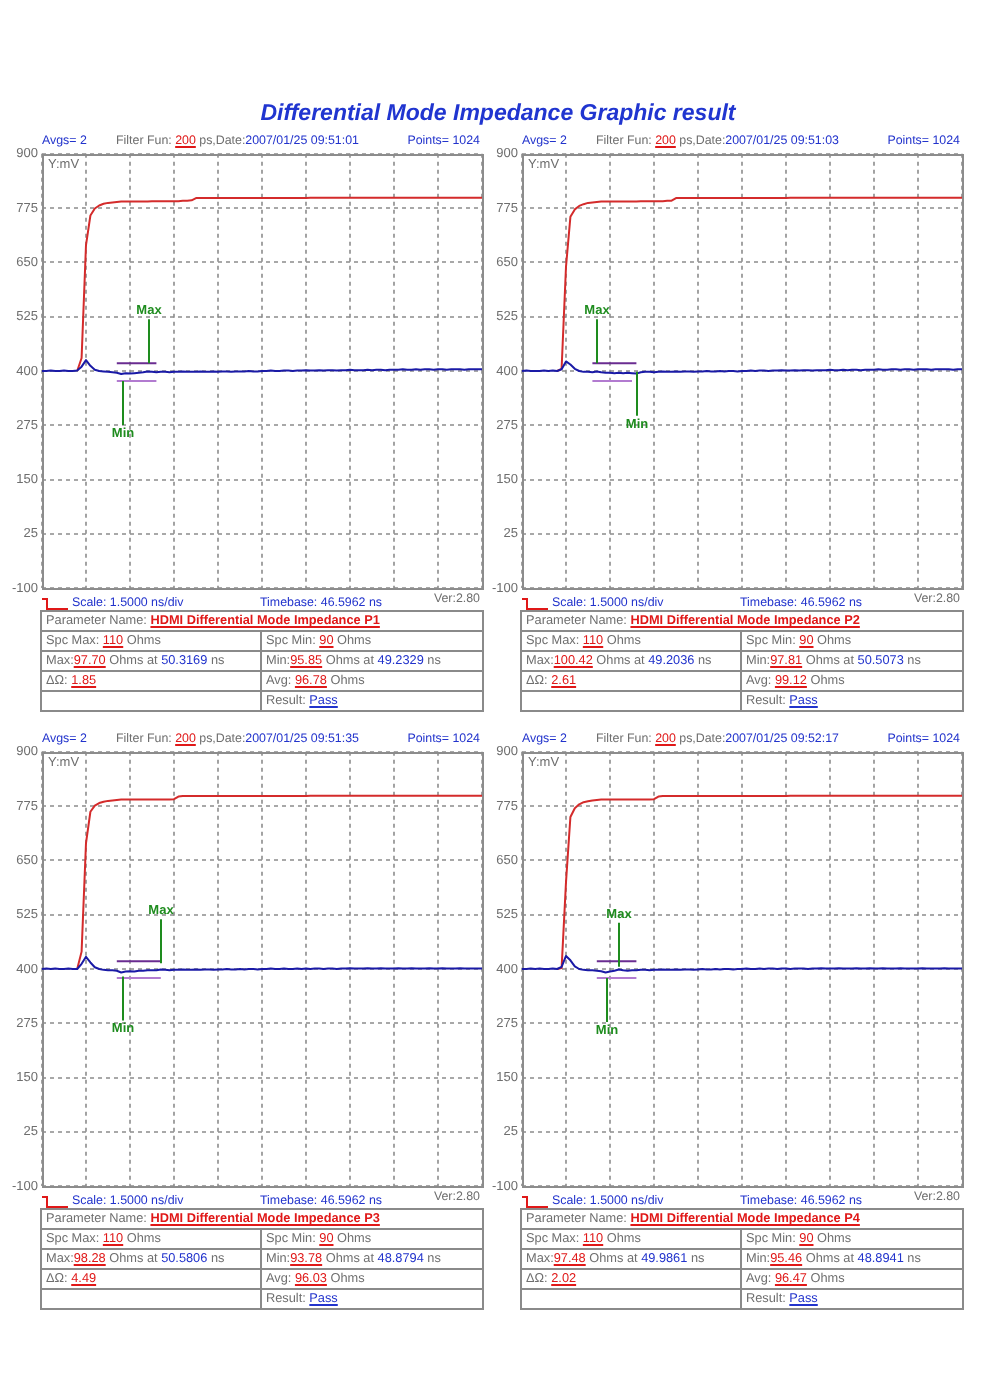 The height and width of the screenshot is (1384, 996). What do you see at coordinates (498, 114) in the screenshot?
I see `chart-title: Differential Mode Impedance Graphic result` at bounding box center [498, 114].